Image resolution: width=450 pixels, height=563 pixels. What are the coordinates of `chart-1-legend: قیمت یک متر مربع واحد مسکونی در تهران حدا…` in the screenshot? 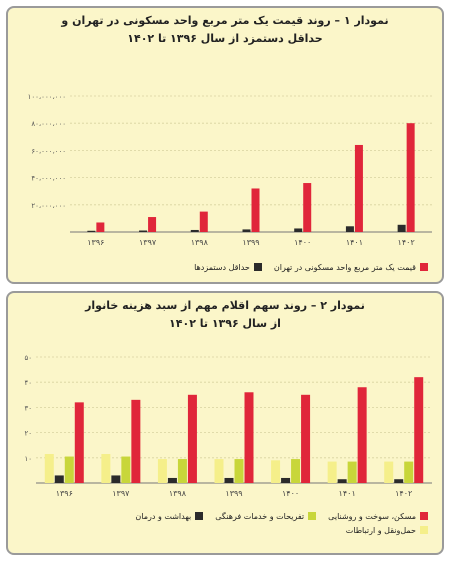 It's located at (228, 267).